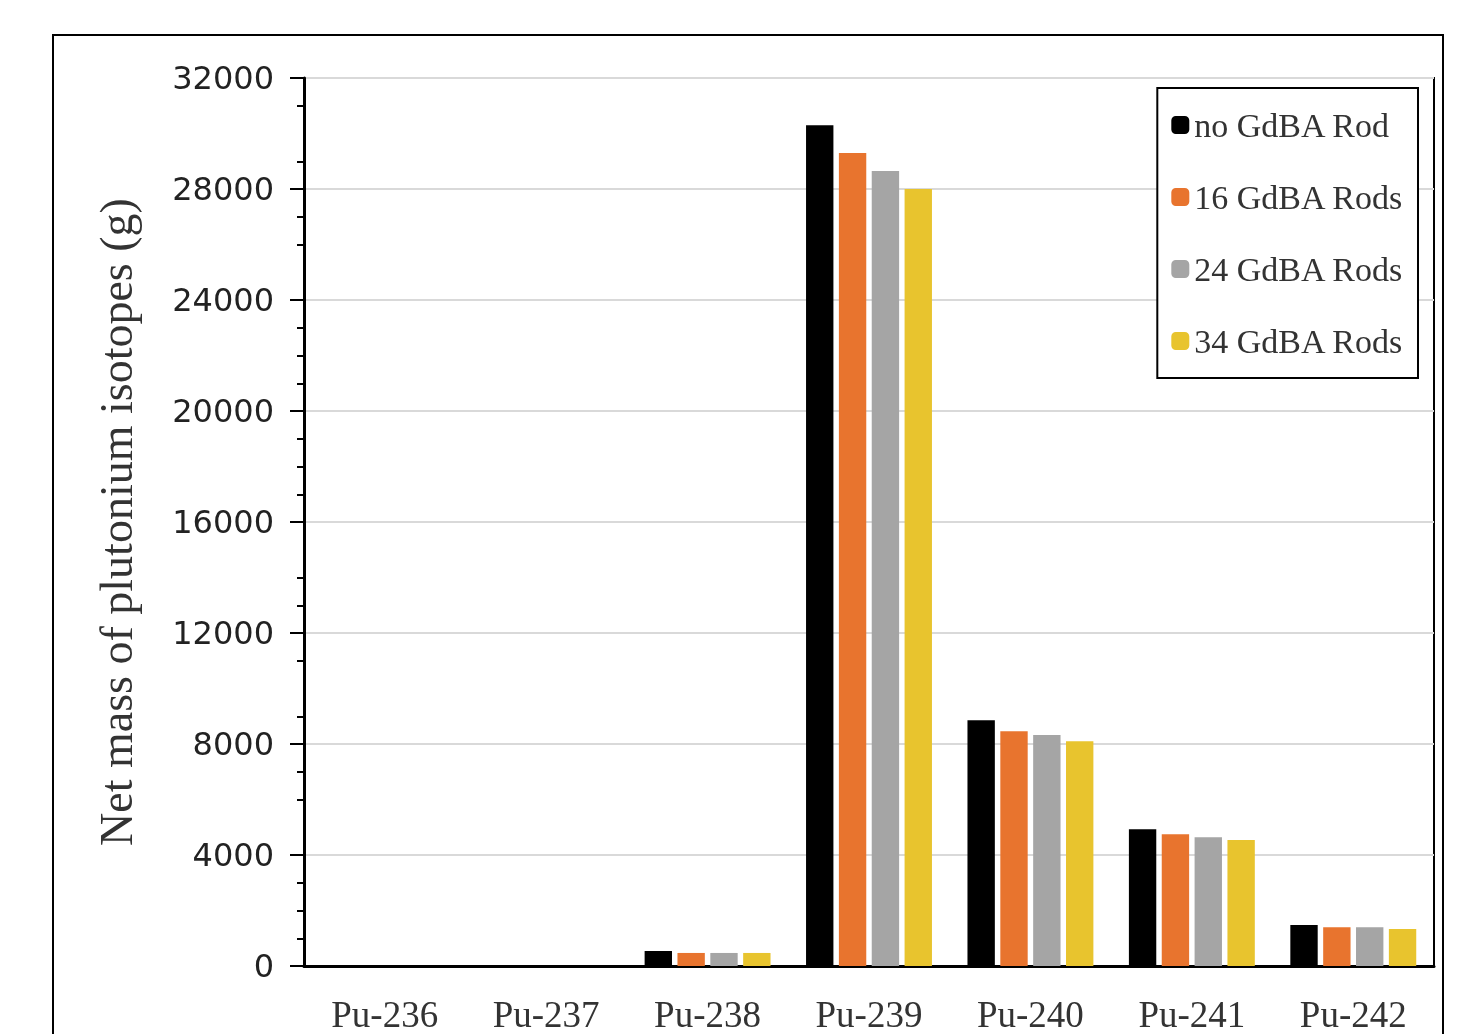  I want to click on y-tick-label: 4000, so click(233, 855).